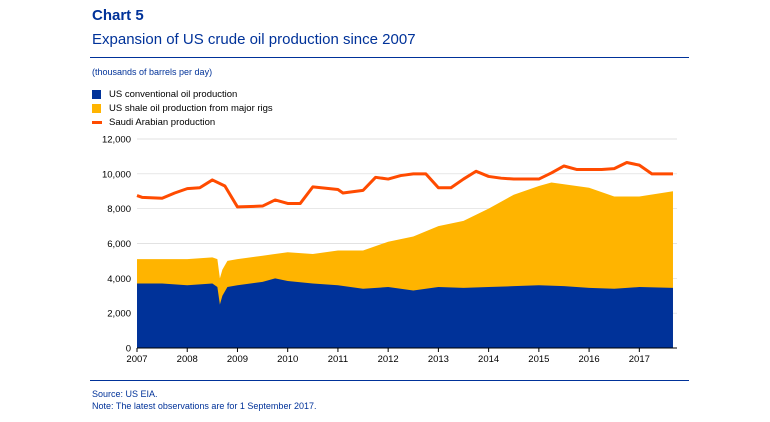 Image resolution: width=770 pixels, height=422 pixels. What do you see at coordinates (589, 359) in the screenshot?
I see `x-tick-label: 2016` at bounding box center [589, 359].